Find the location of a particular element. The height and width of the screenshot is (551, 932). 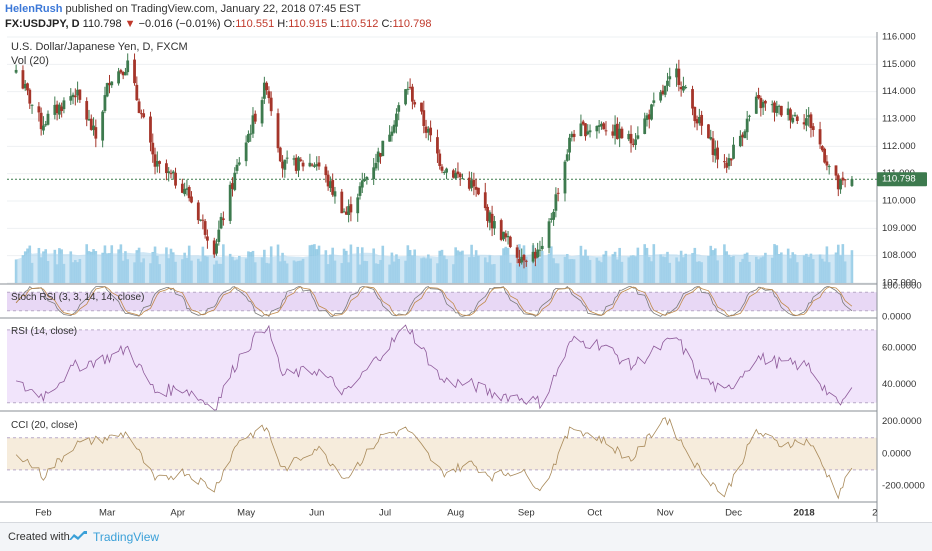

price-tick-label-0: 116.000 is located at coordinates (899, 37).